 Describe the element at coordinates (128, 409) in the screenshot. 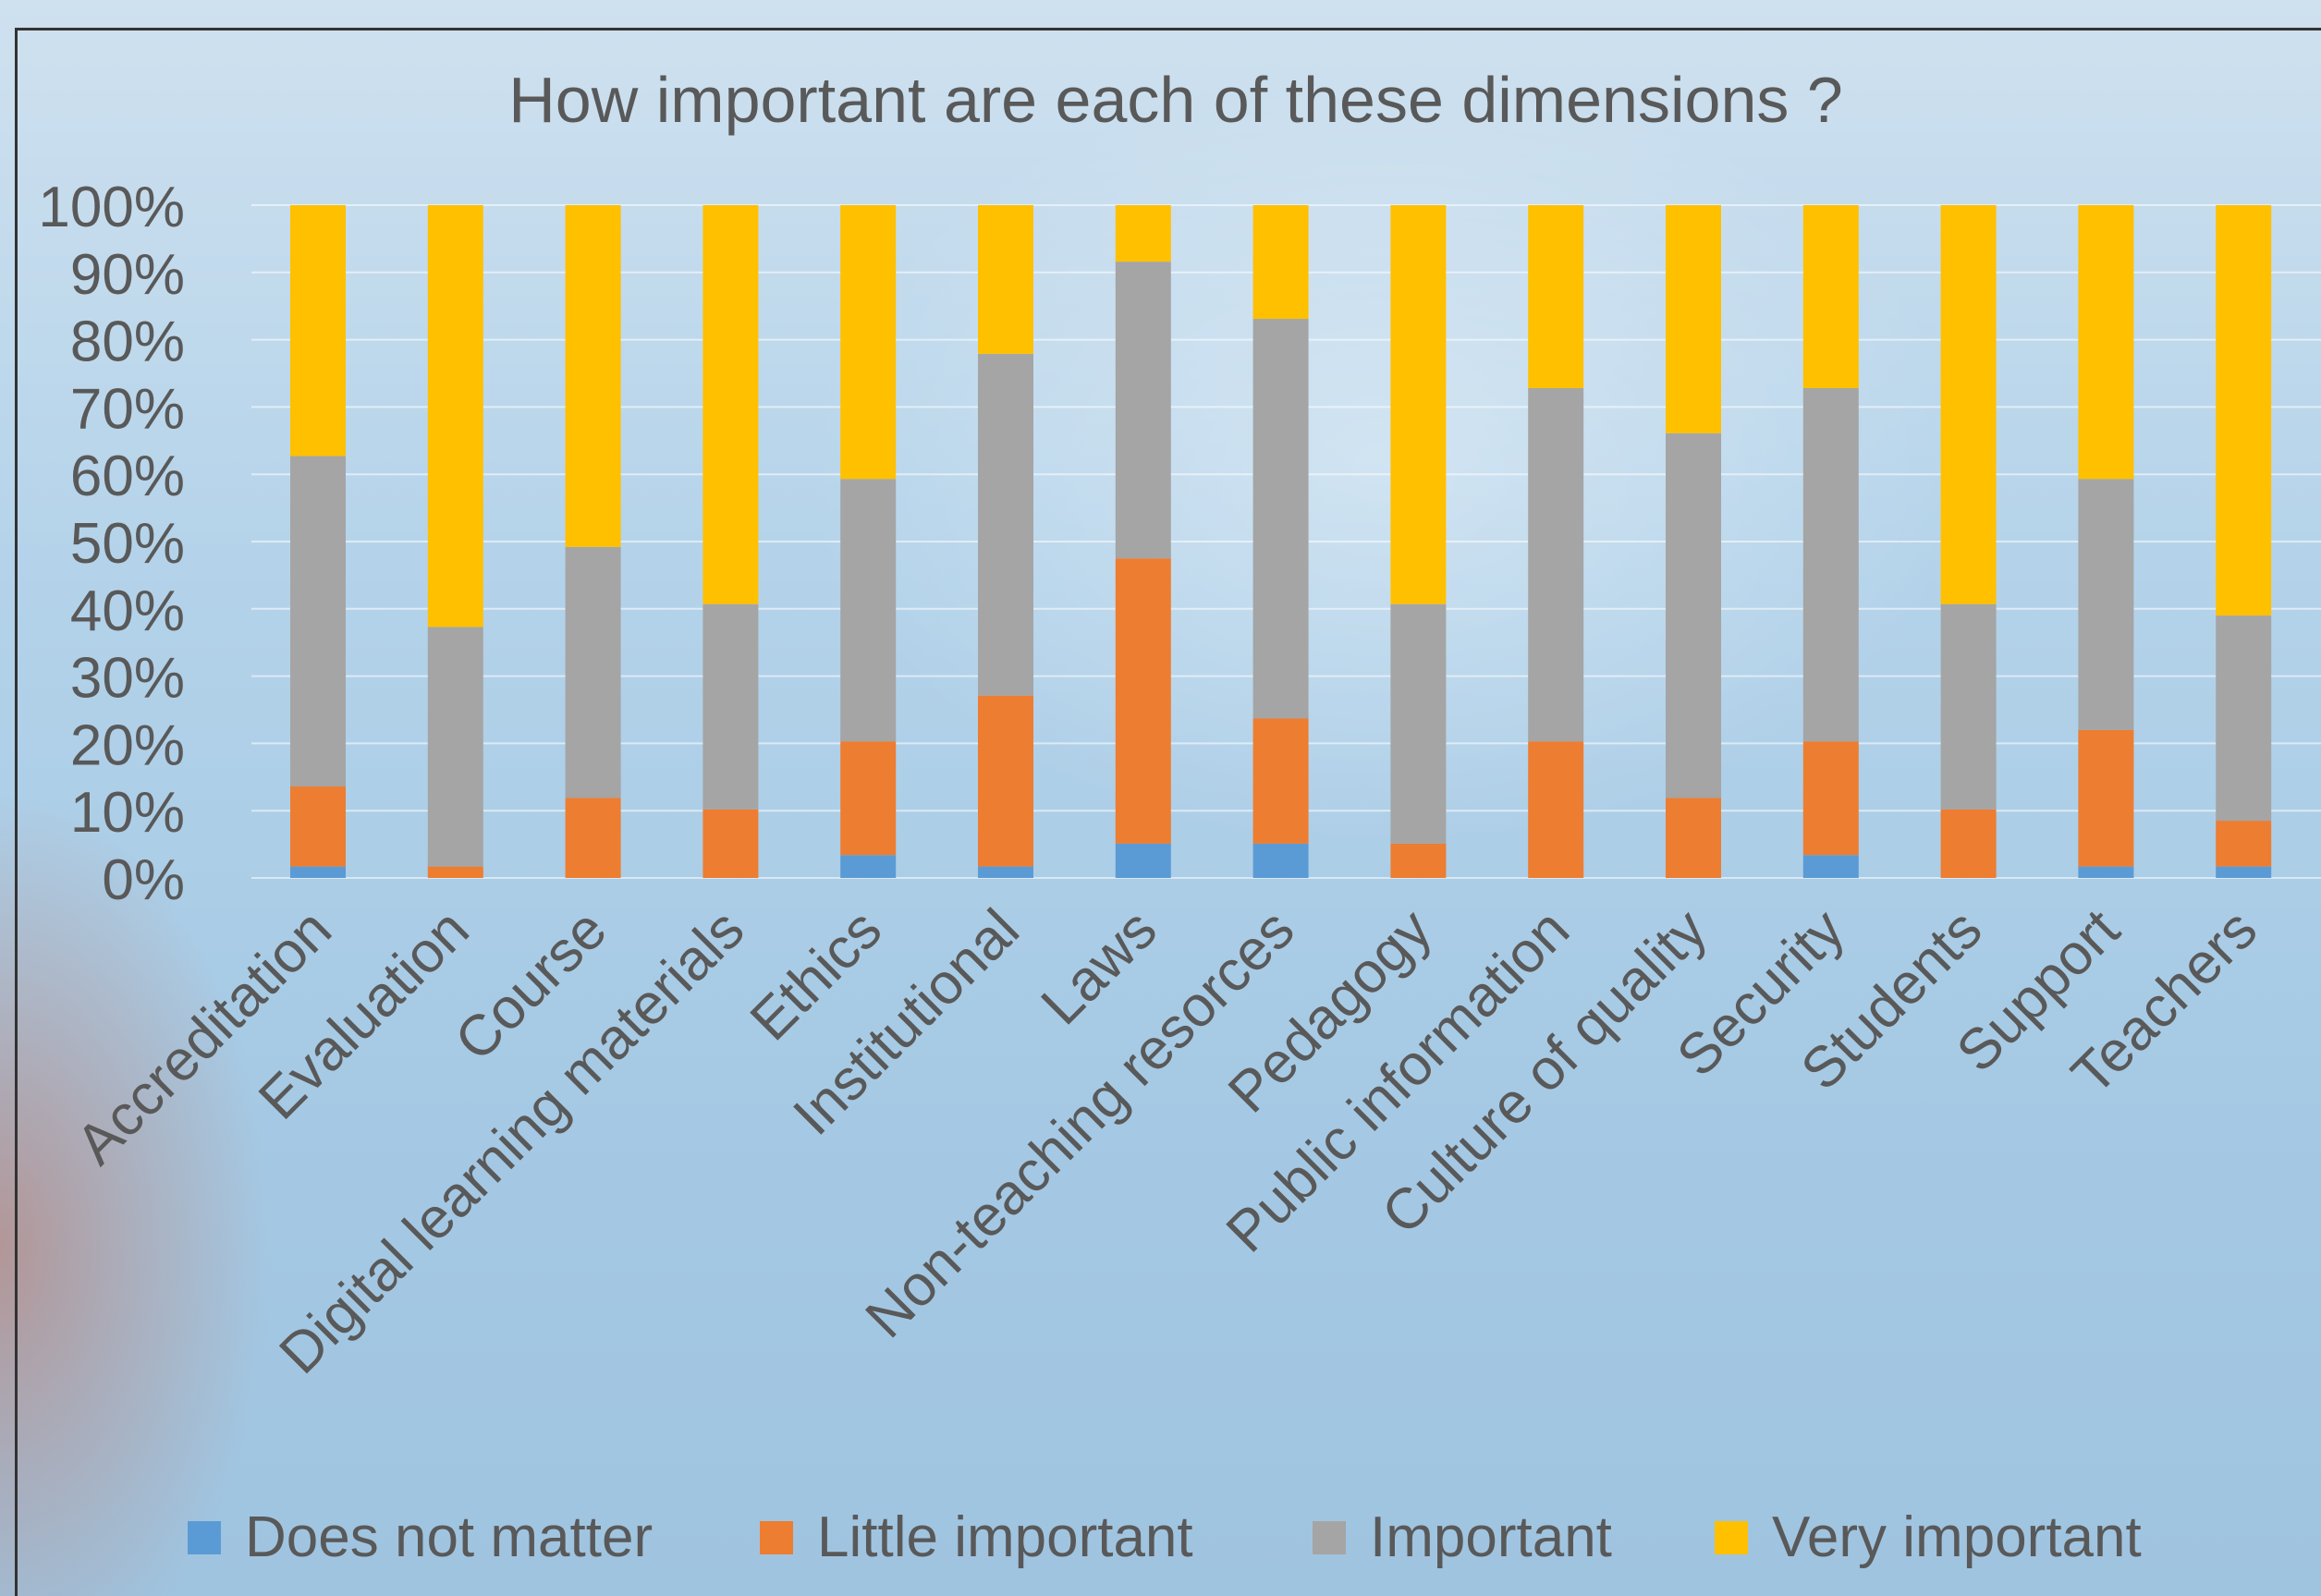

I see `y-tick-label: 70%` at that location.